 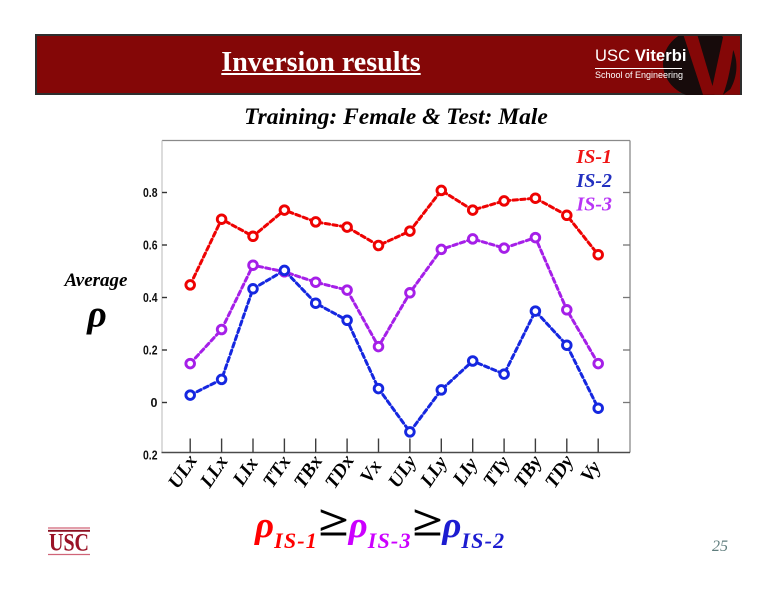 What do you see at coordinates (593, 205) in the screenshot?
I see `svg-text: IS-3` at bounding box center [593, 205].